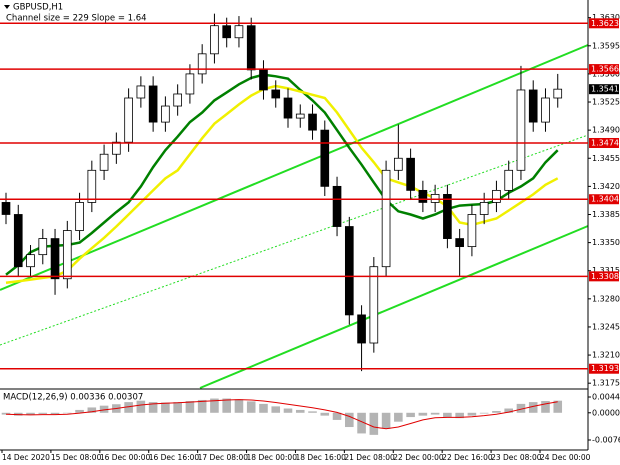 The height and width of the screenshot is (465, 620). What do you see at coordinates (320, 457) in the screenshot?
I see `x-tick-label: 18 Dec 16:00` at bounding box center [320, 457].